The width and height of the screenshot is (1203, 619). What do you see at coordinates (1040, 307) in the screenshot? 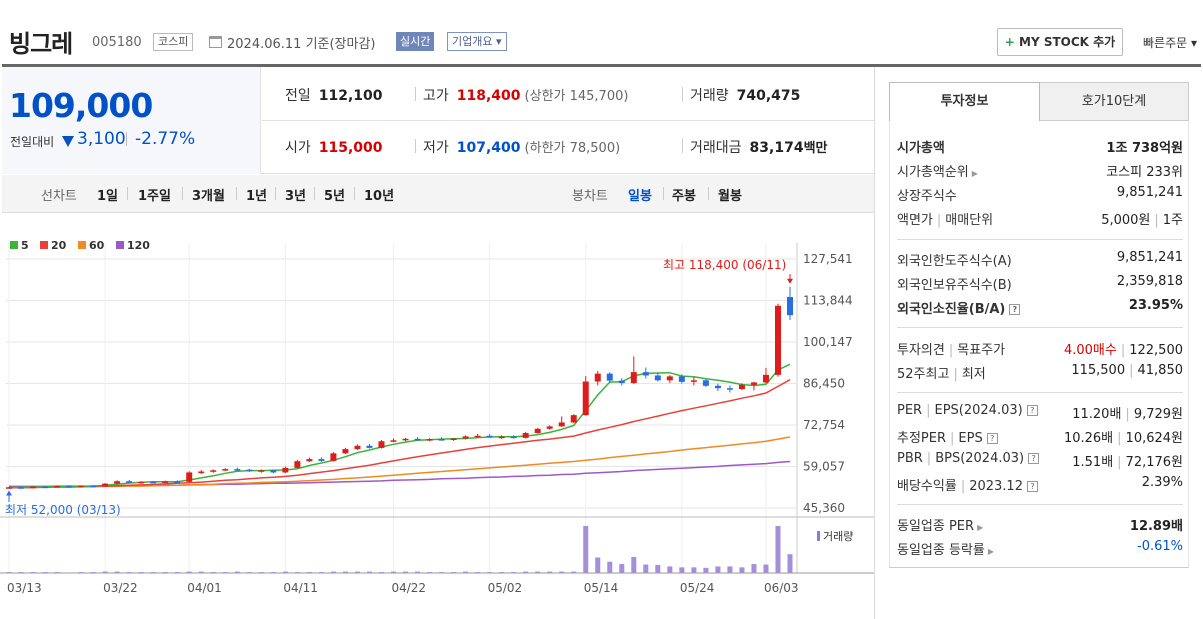
I see `foreign-rate-row: 외국인소진율(B/A)? 23.95%` at bounding box center [1040, 307].